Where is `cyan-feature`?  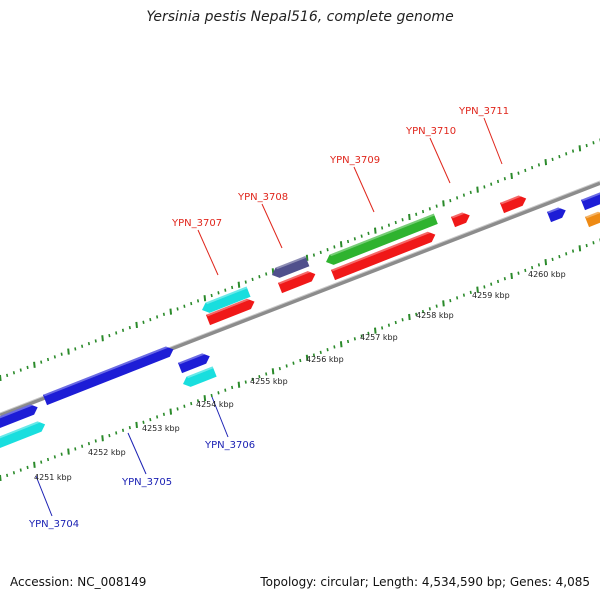
cyan-feature is located at coordinates (200, 376).